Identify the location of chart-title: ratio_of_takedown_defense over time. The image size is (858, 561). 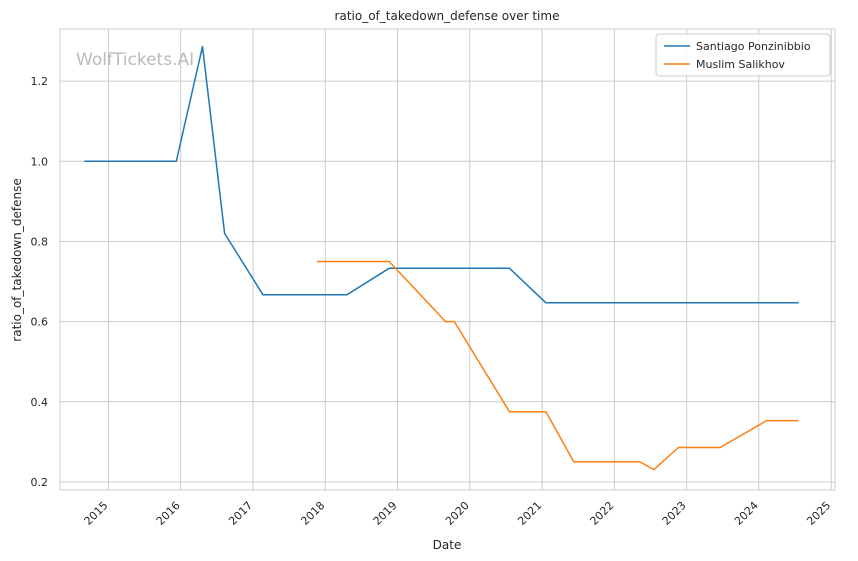
(447, 16).